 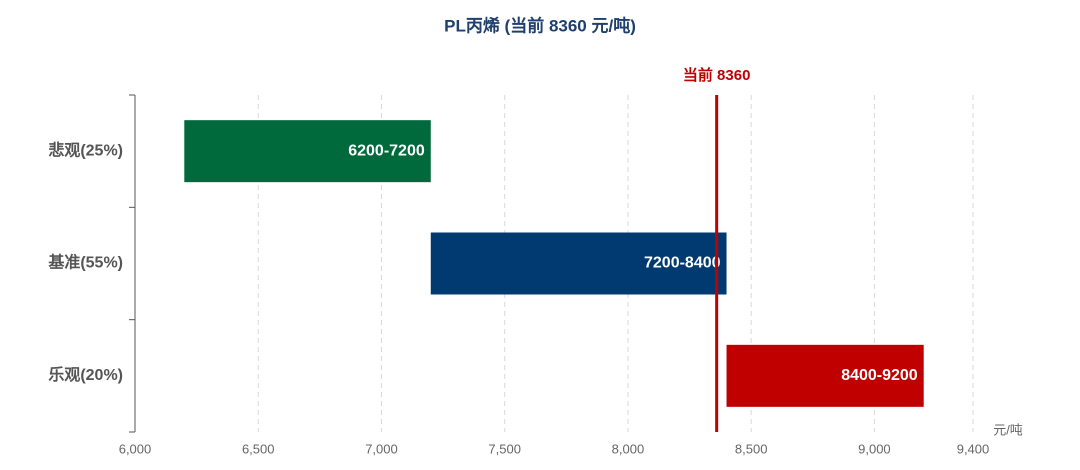 What do you see at coordinates (973, 448) in the screenshot?
I see `x-tick-label: 9,400` at bounding box center [973, 448].